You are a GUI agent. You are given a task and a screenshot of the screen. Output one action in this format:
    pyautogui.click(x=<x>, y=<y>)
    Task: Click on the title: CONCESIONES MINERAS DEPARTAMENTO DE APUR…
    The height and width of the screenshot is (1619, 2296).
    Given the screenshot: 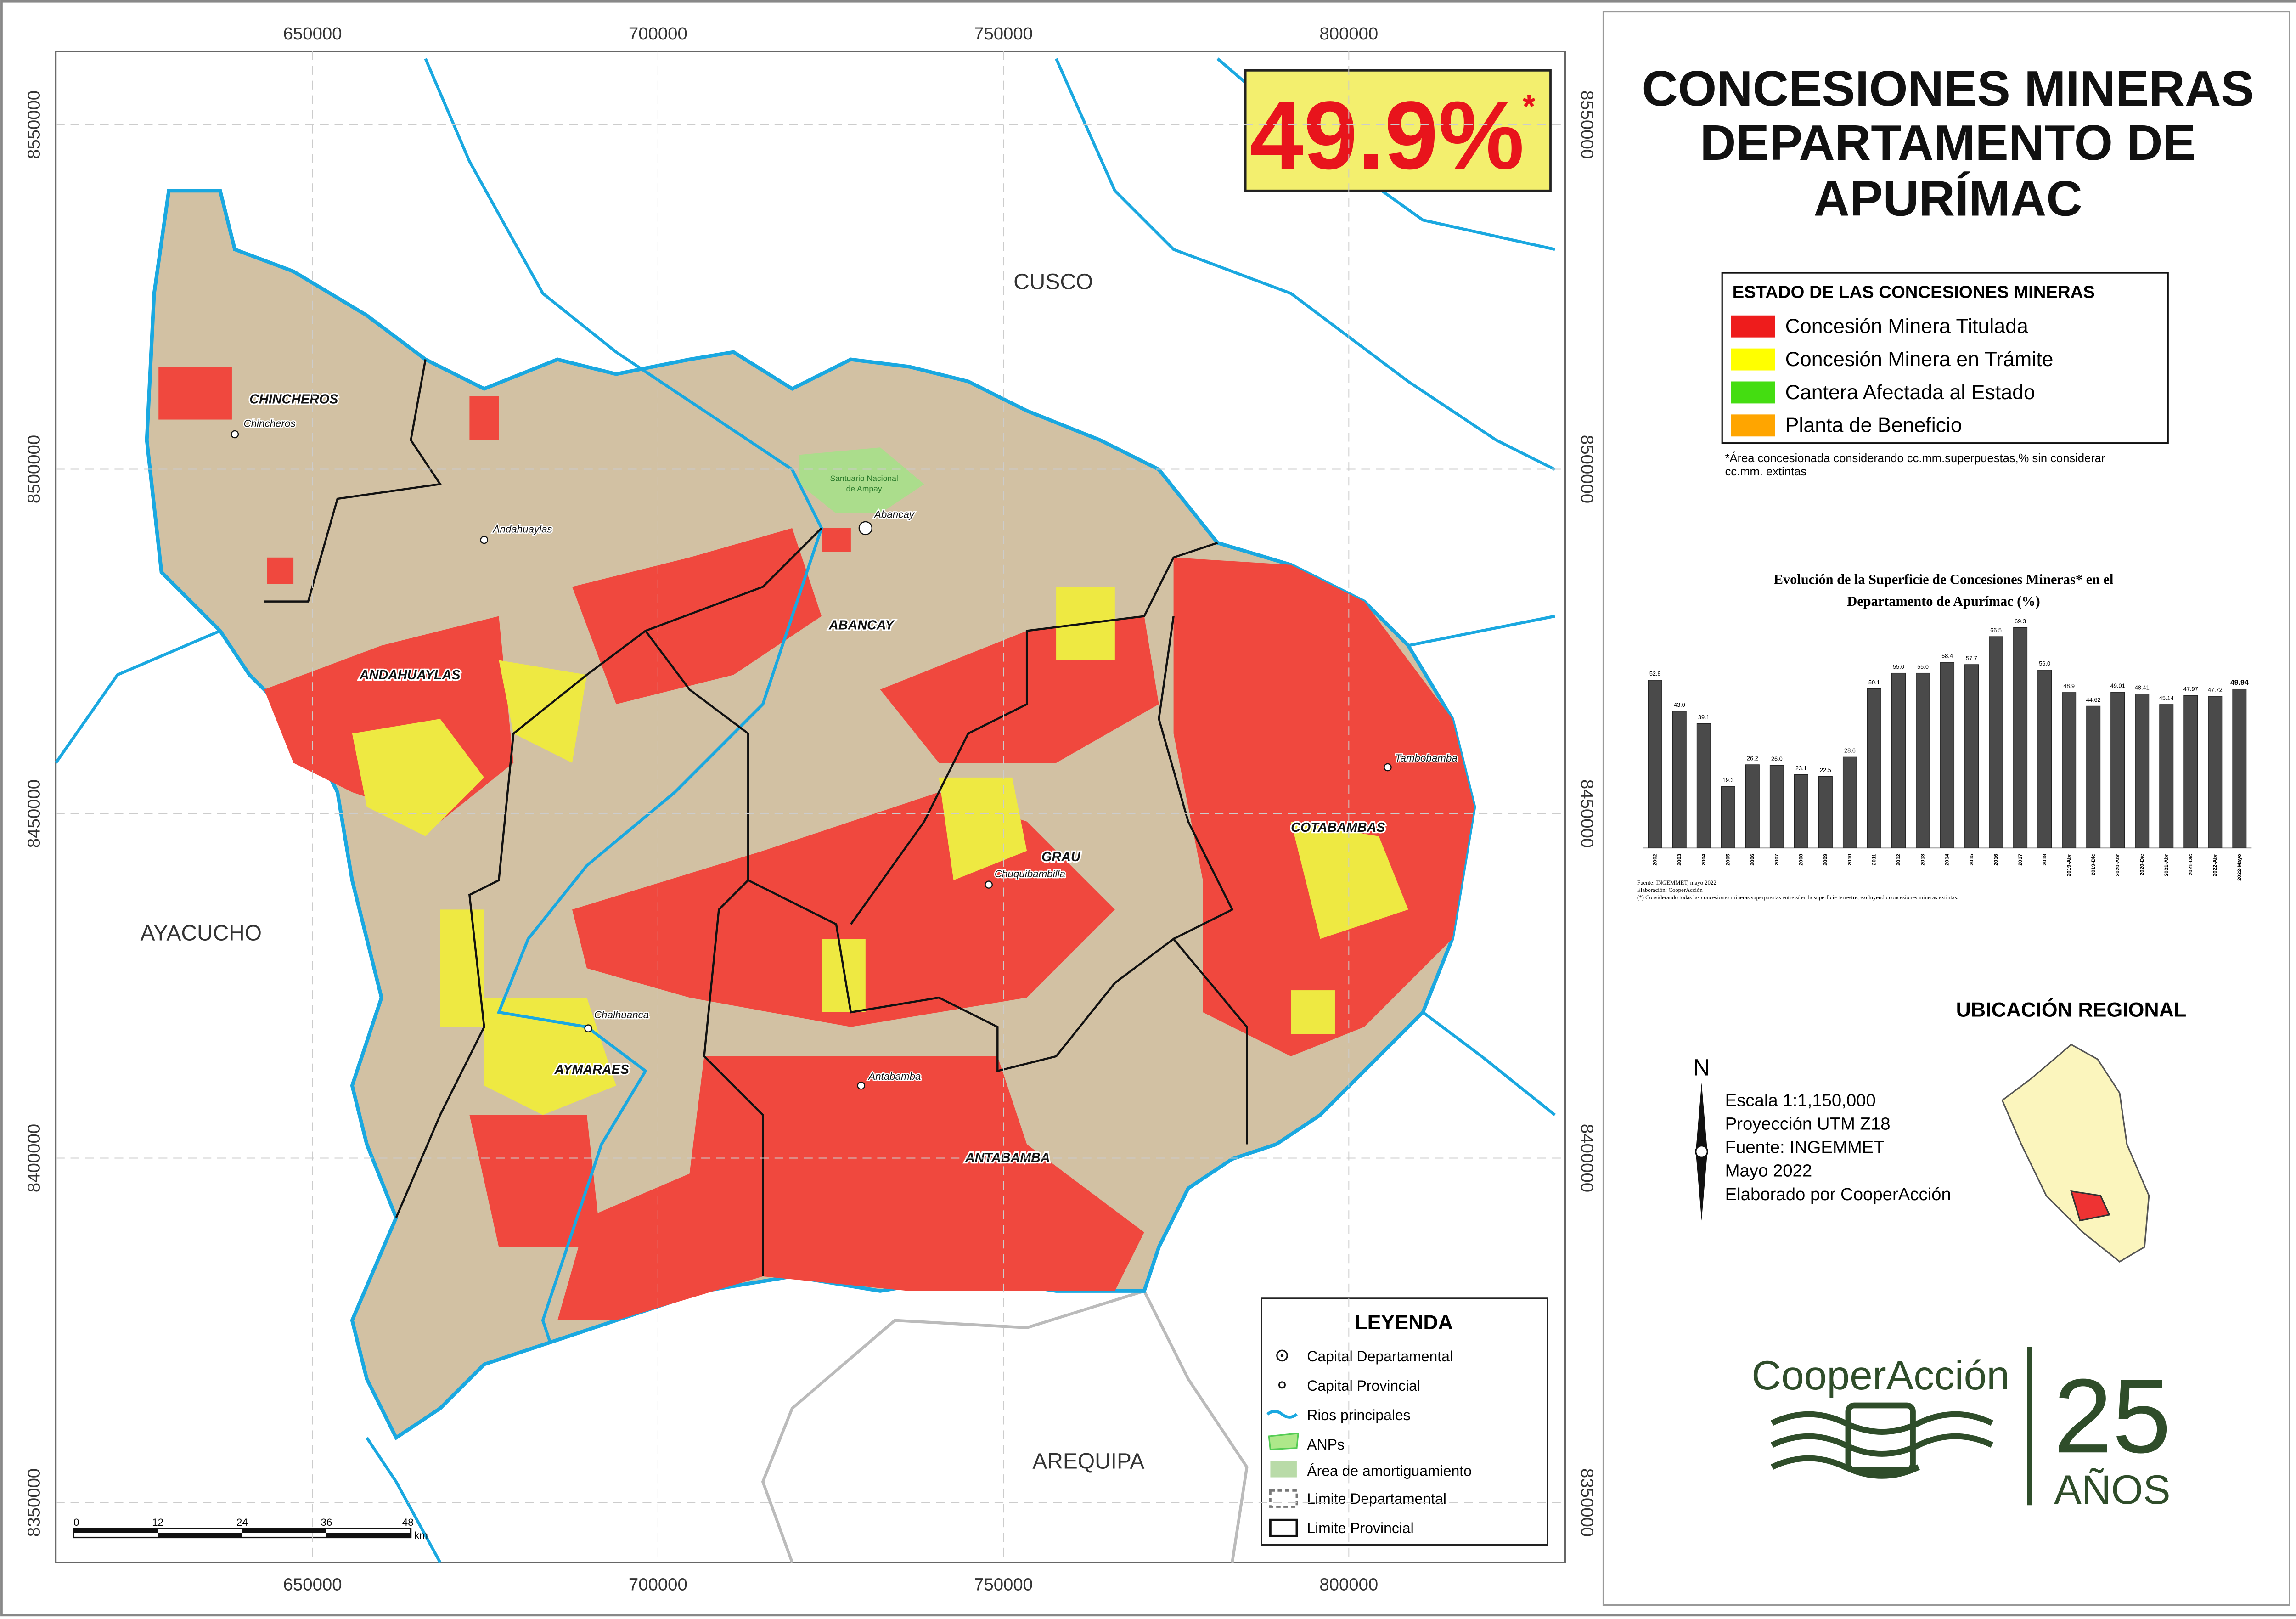 What is the action you would take?
    pyautogui.click(x=1948, y=144)
    